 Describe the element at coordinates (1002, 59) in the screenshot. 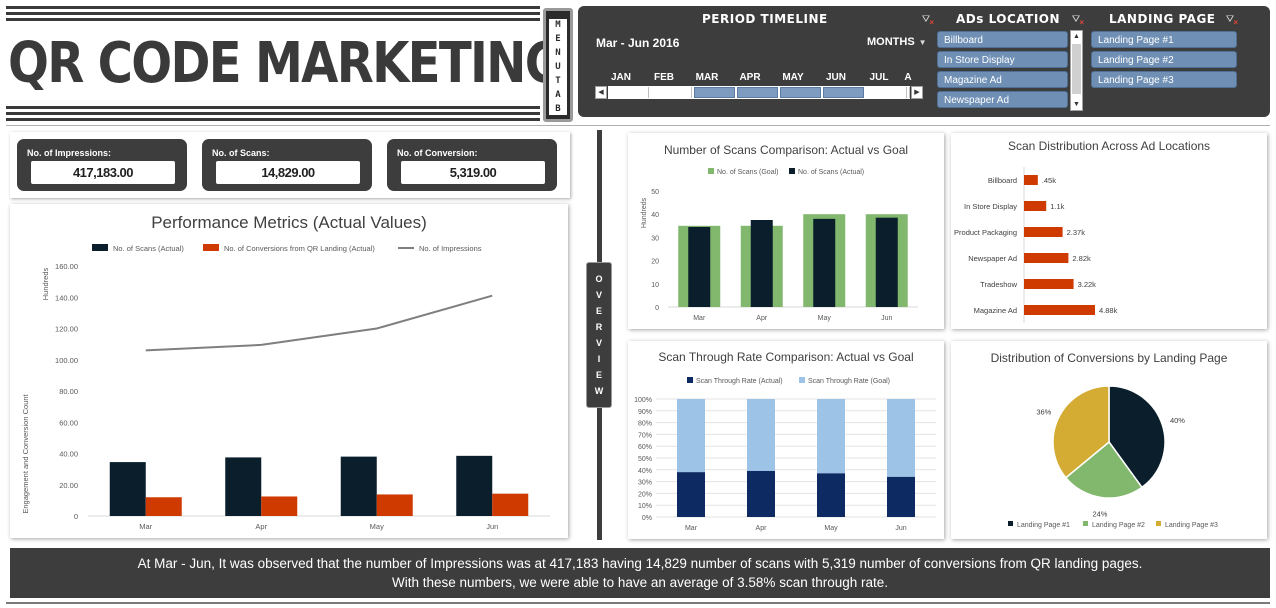

I see `ads-location-item: In Store Display` at that location.